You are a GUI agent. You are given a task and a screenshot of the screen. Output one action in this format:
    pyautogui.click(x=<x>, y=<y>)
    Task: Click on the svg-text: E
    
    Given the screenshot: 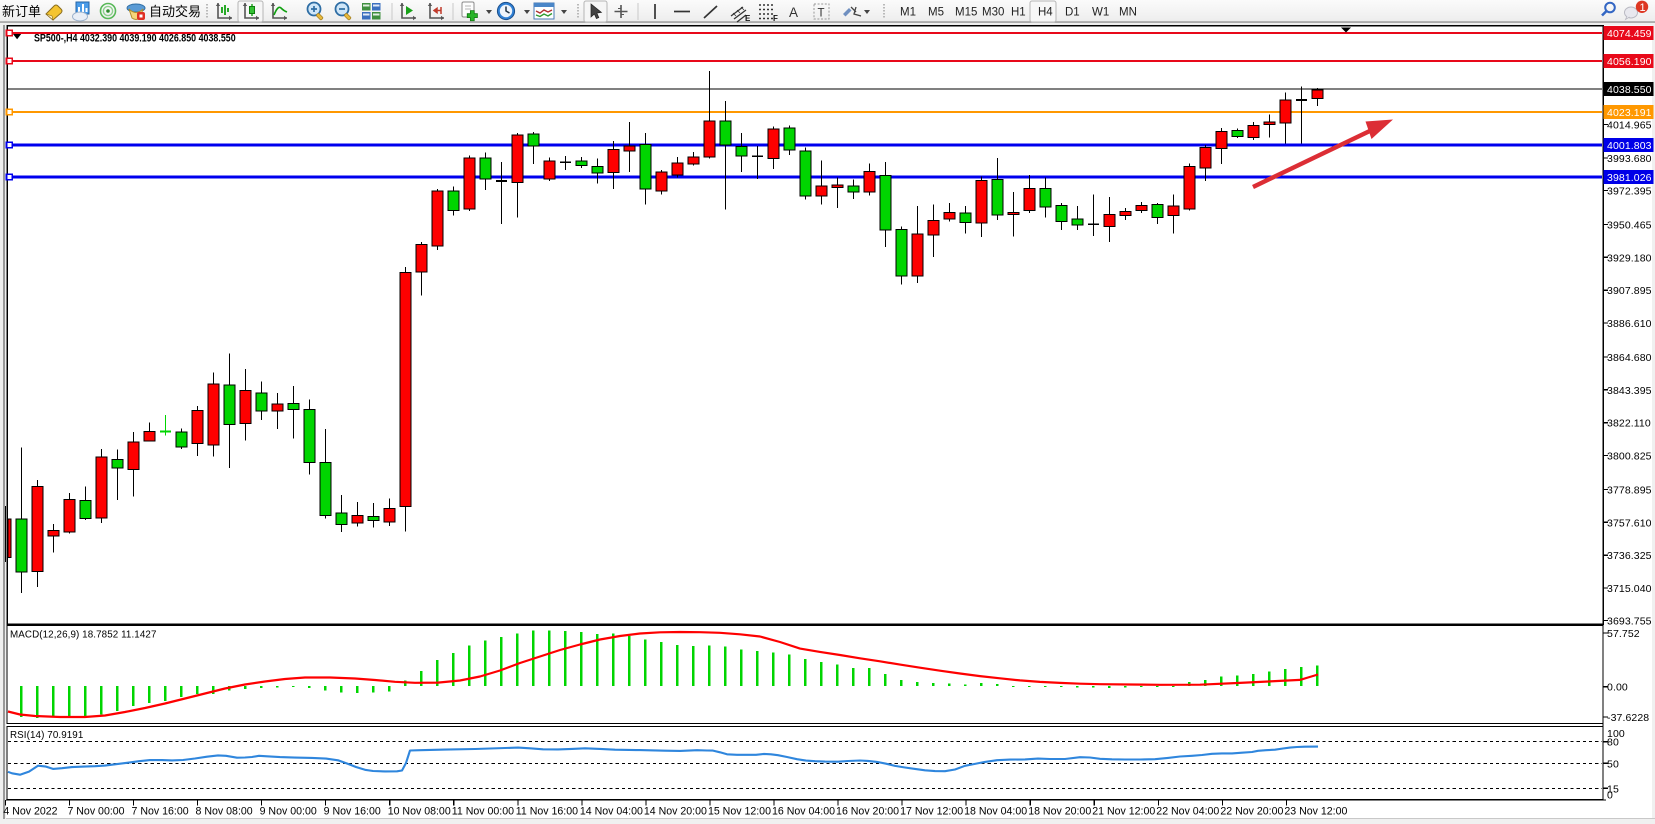 What is the action you would take?
    pyautogui.click(x=748, y=18)
    